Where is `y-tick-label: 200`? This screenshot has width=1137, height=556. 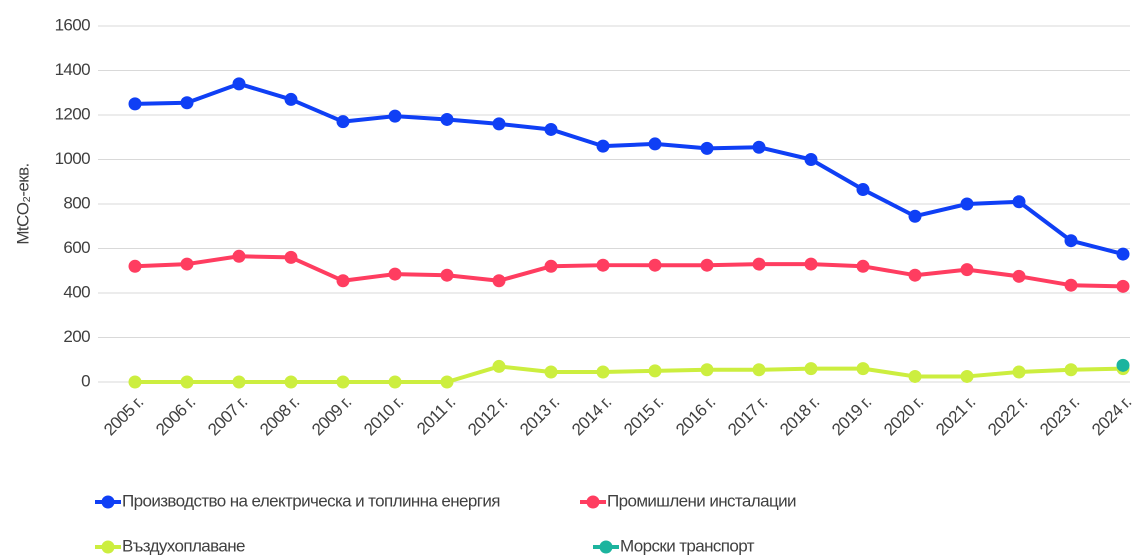
y-tick-label: 200 is located at coordinates (76, 336).